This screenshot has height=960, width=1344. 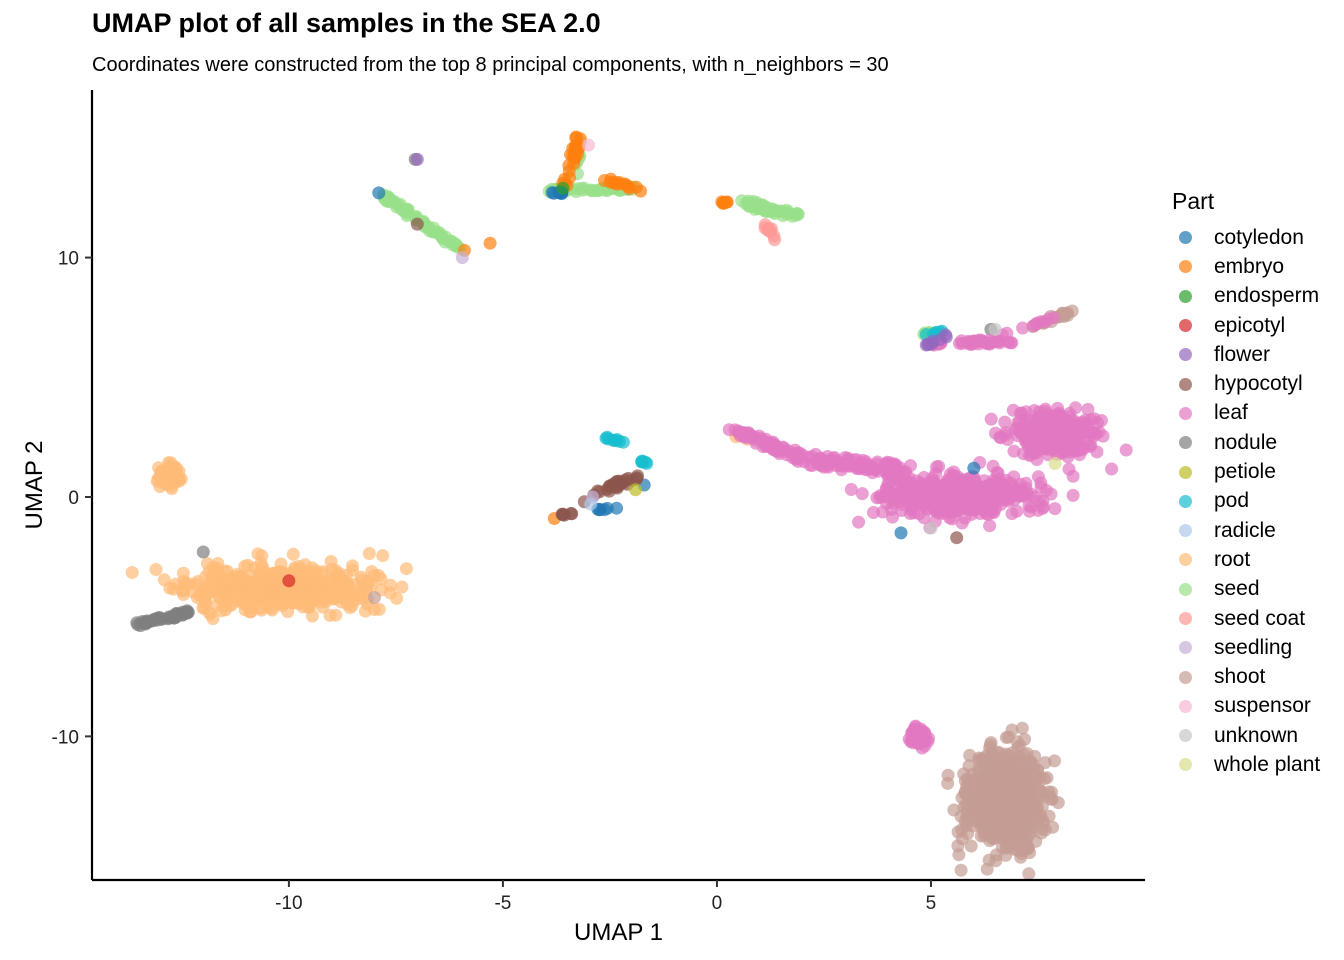 What do you see at coordinates (462, 258) in the screenshot?
I see `point-seedling` at bounding box center [462, 258].